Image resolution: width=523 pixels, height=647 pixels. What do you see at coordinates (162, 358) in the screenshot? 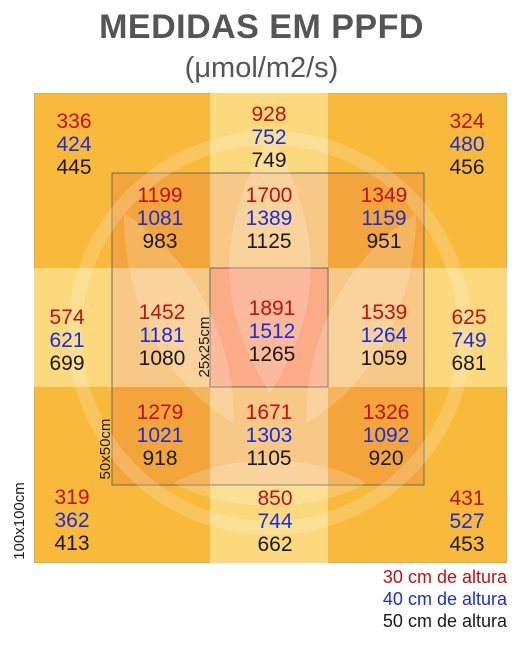
I see `value-50cm: 1080` at bounding box center [162, 358].